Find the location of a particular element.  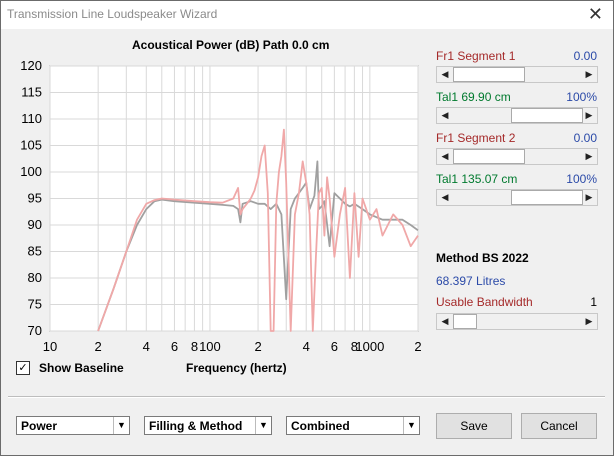

method-label: Method BS 2022 is located at coordinates (482, 258).